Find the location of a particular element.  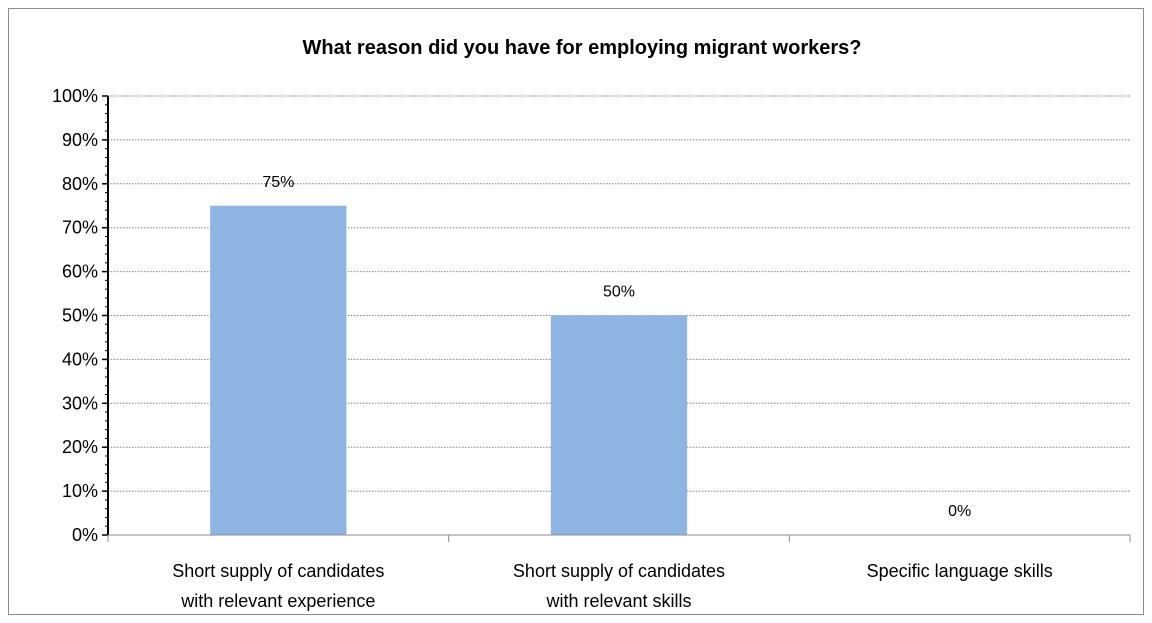

x-category-label: with relevant skills is located at coordinates (618, 601).